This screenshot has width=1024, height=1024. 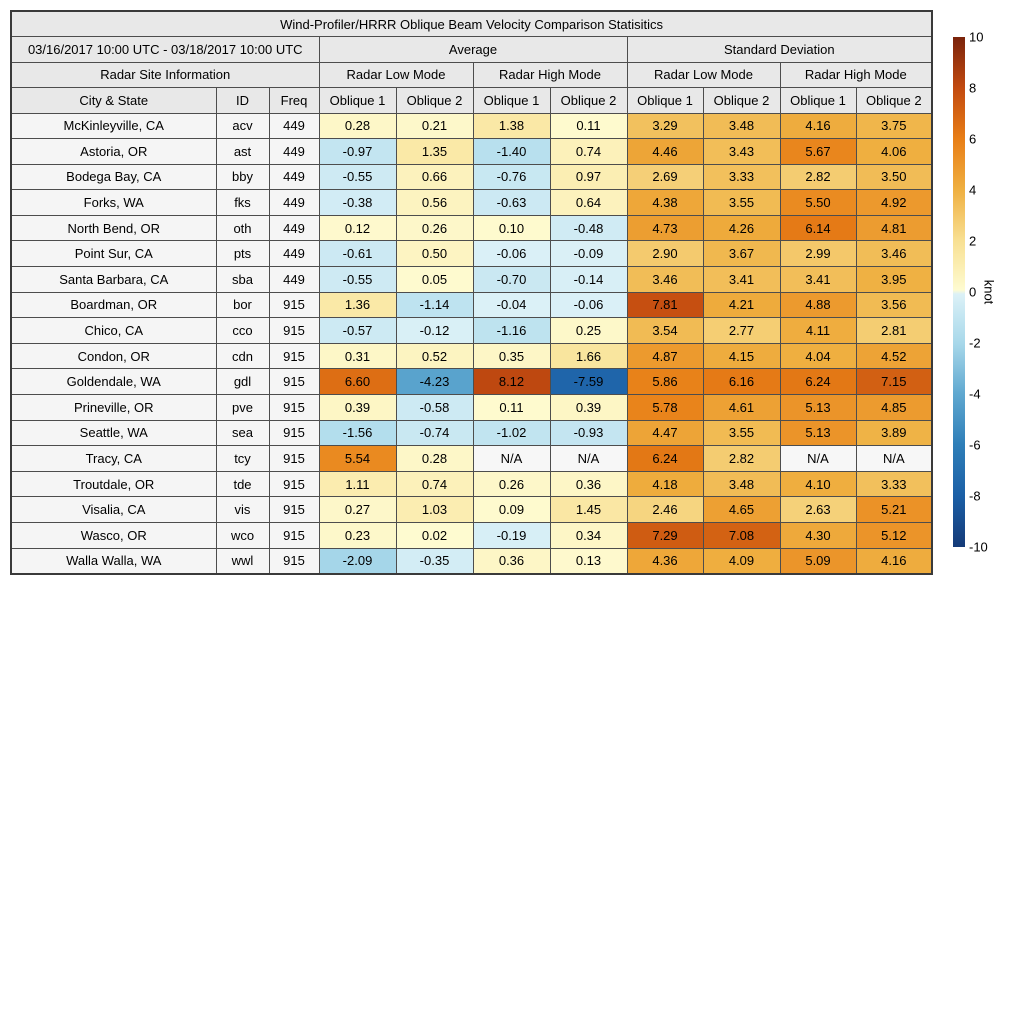 I want to click on group-header-stddev: Standard Deviation, so click(x=779, y=49).